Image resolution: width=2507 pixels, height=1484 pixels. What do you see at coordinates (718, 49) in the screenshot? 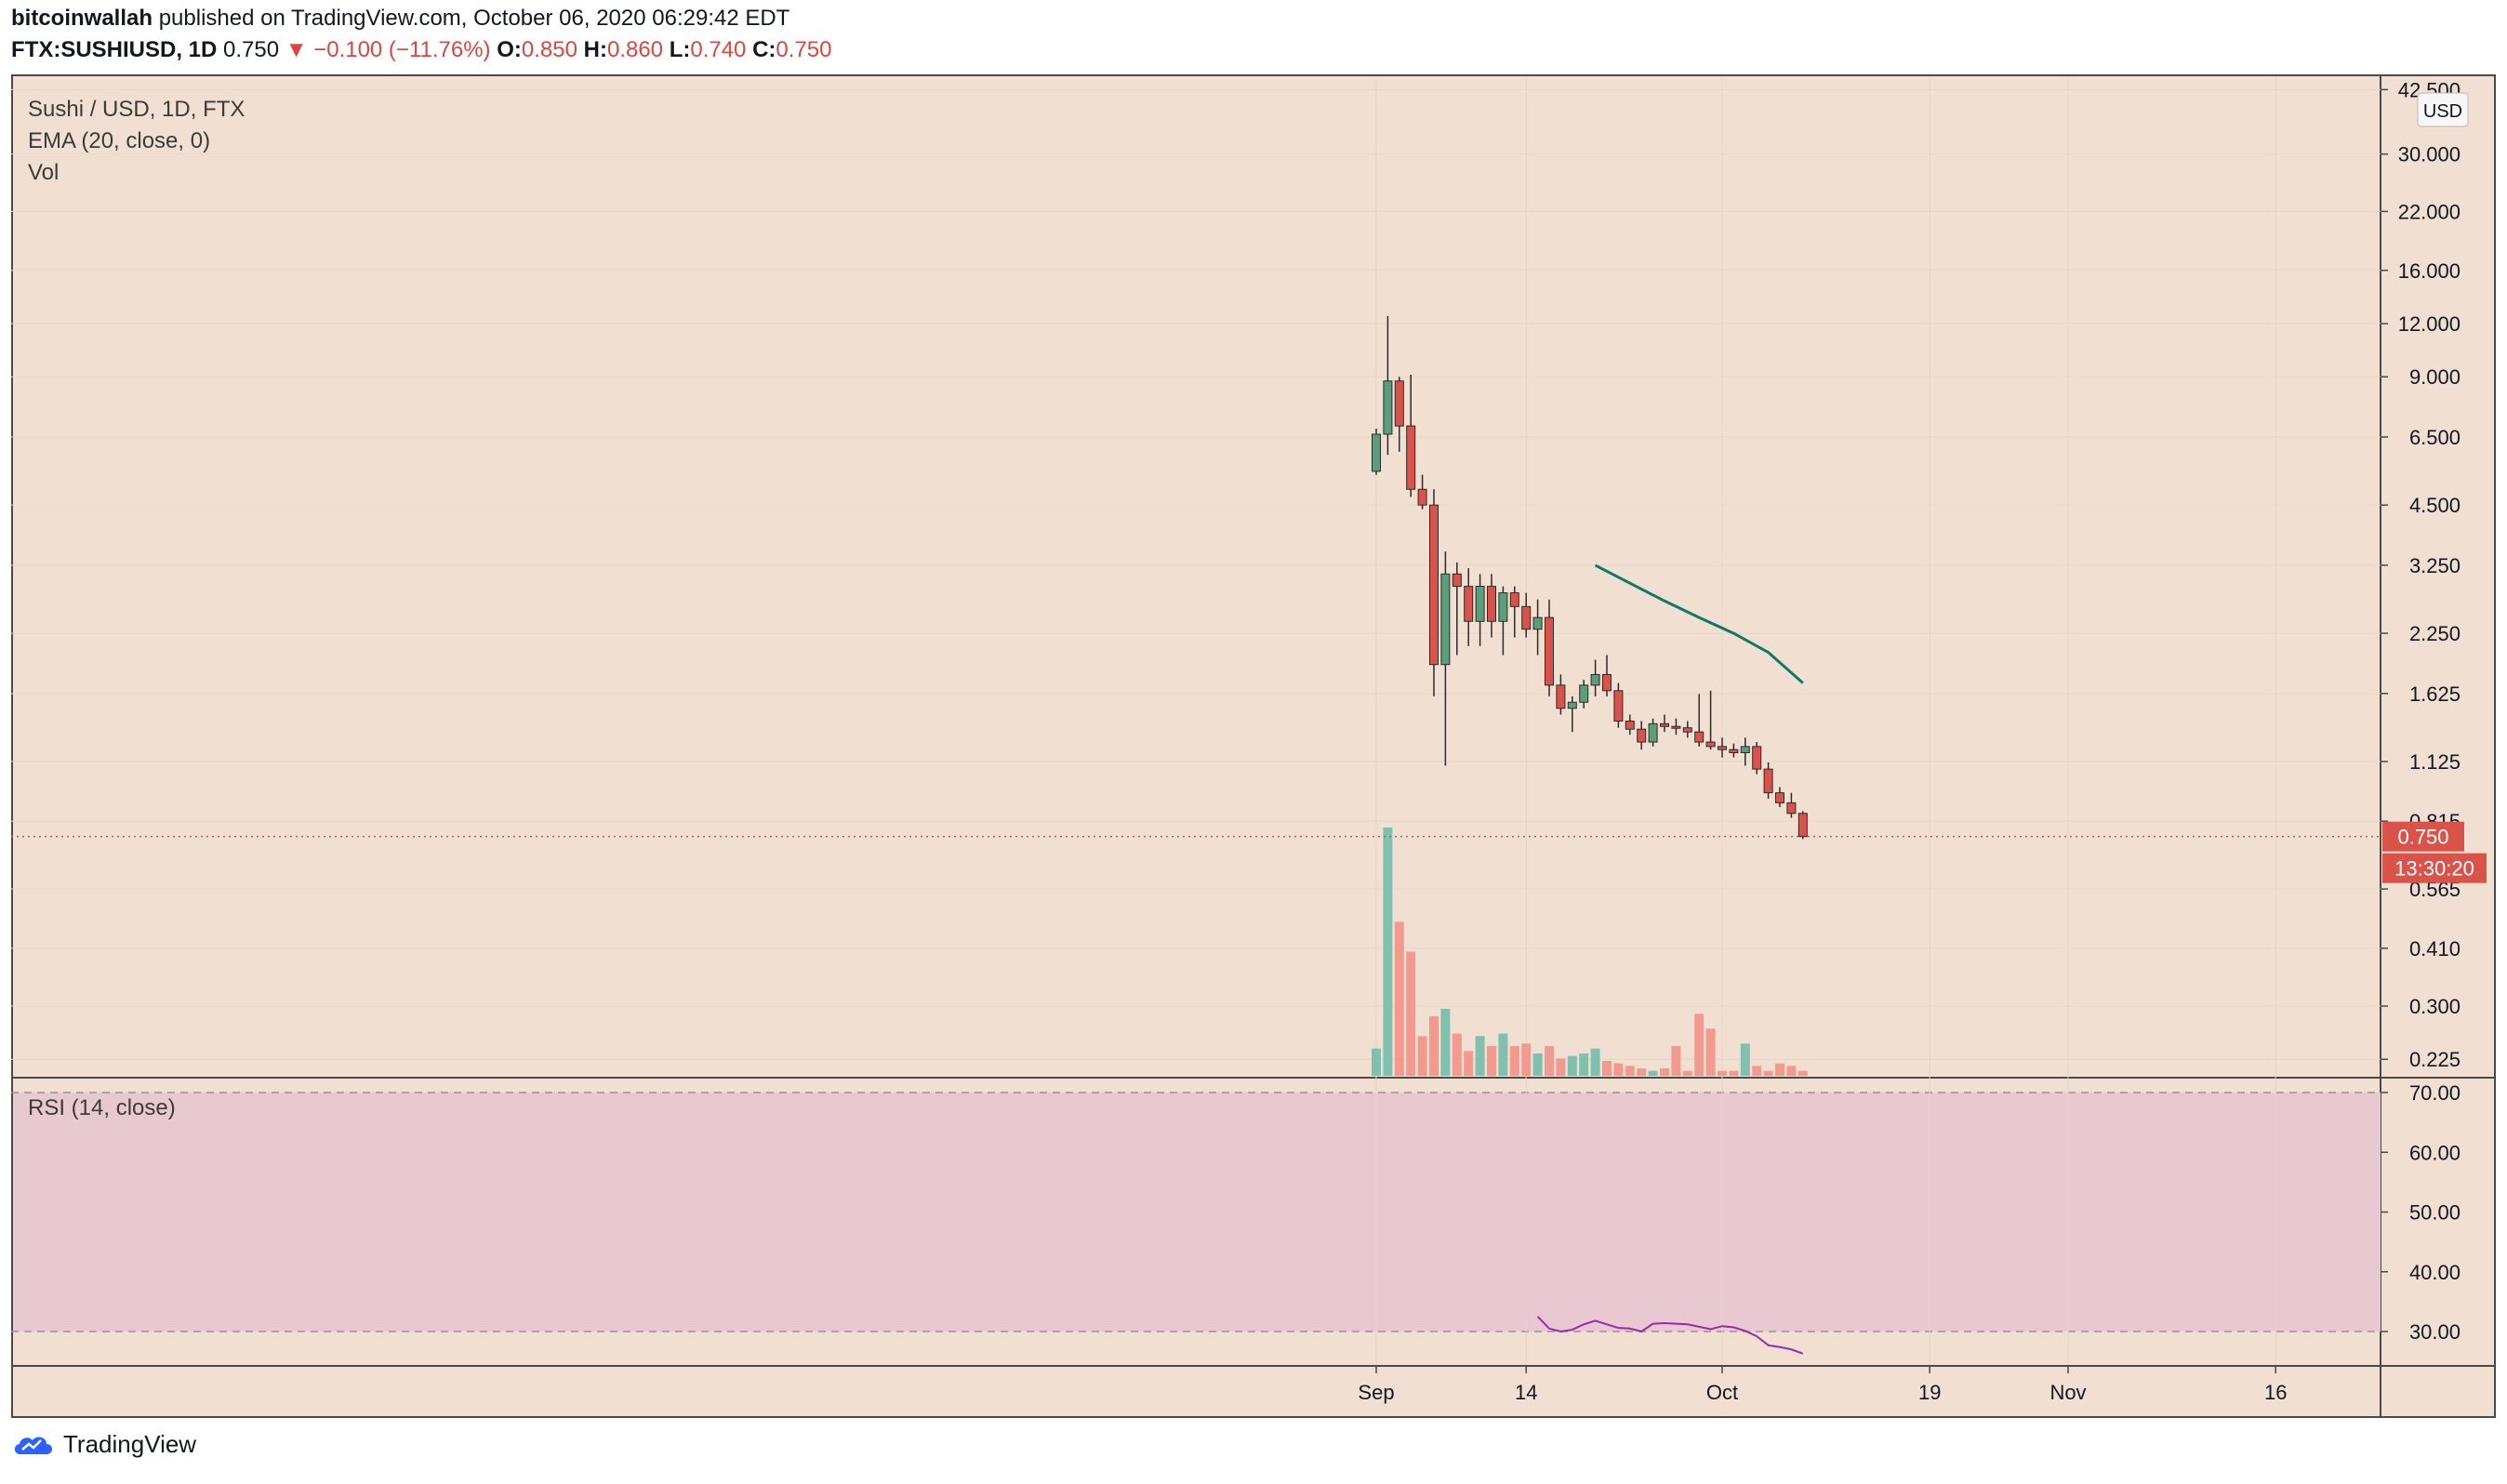
I see `low-value: 0.740` at bounding box center [718, 49].